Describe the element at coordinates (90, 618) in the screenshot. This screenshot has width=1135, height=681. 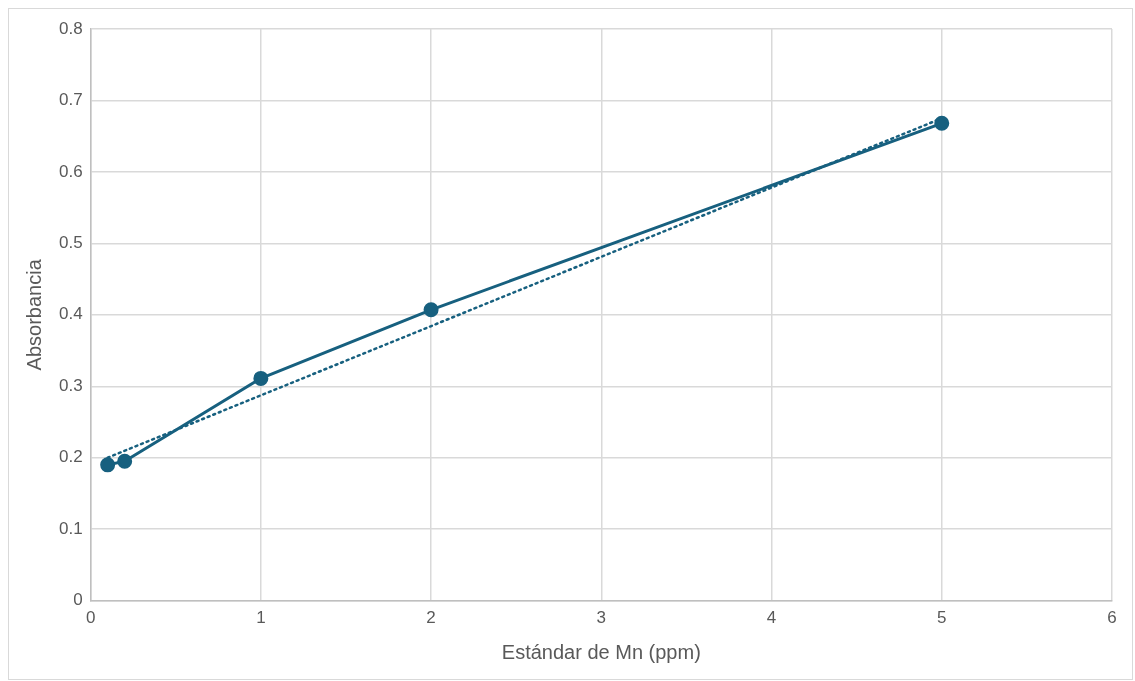
I see `x-tick-label: 0` at that location.